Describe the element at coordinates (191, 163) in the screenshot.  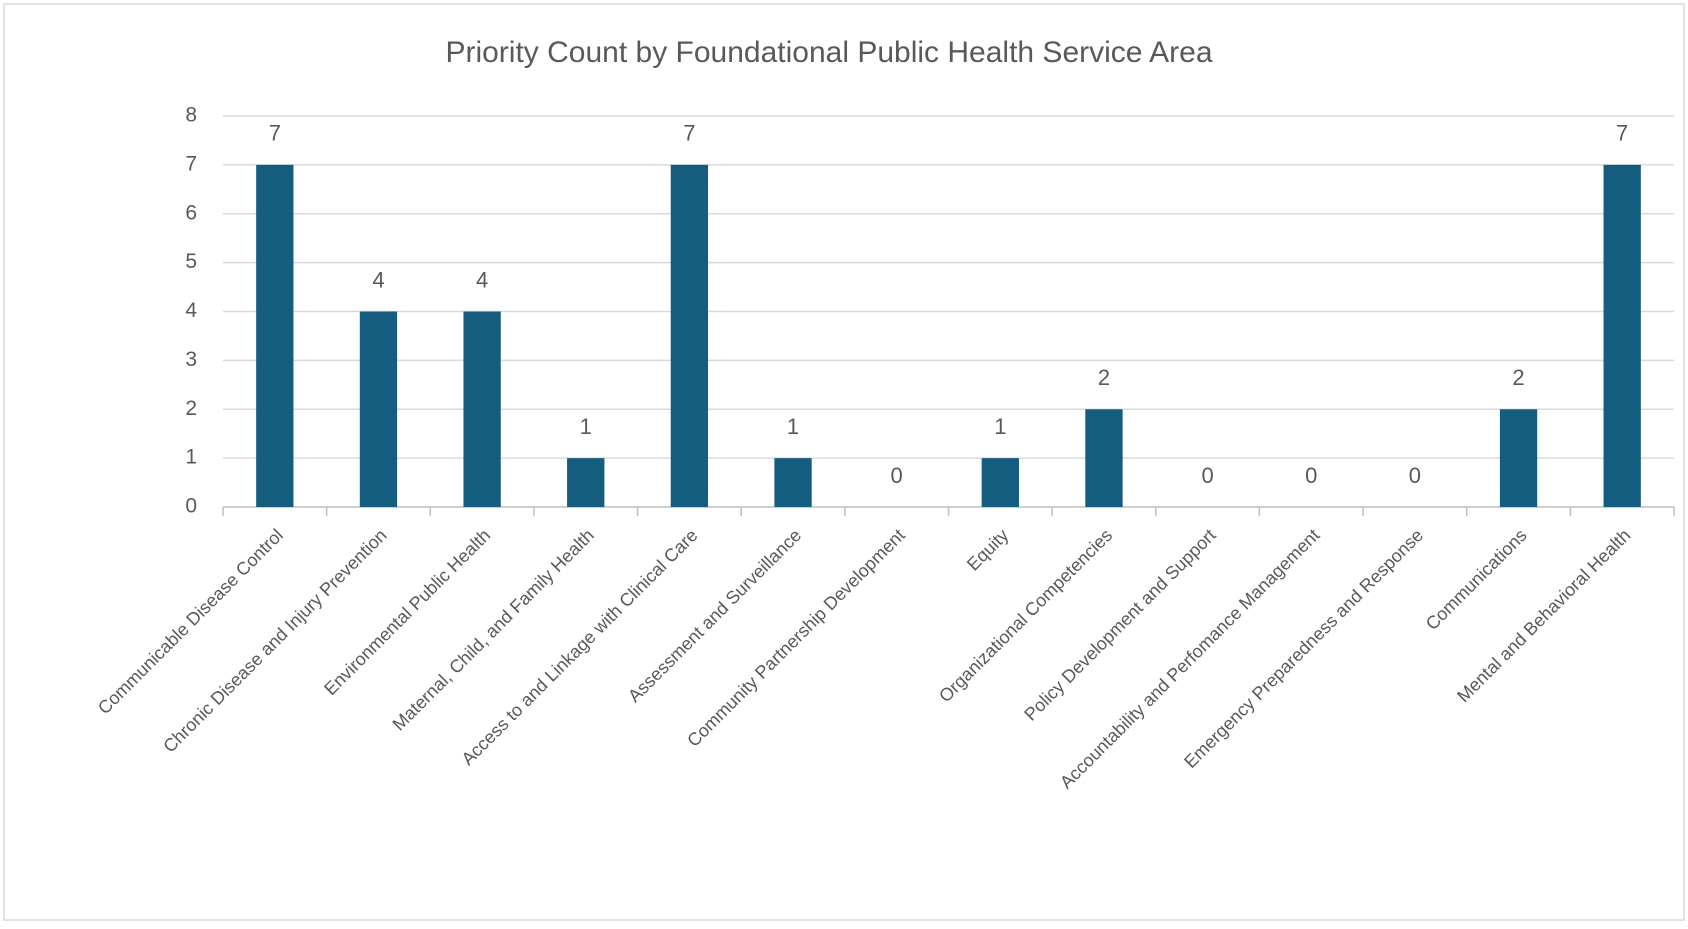
I see `y-tick-label: 7` at that location.